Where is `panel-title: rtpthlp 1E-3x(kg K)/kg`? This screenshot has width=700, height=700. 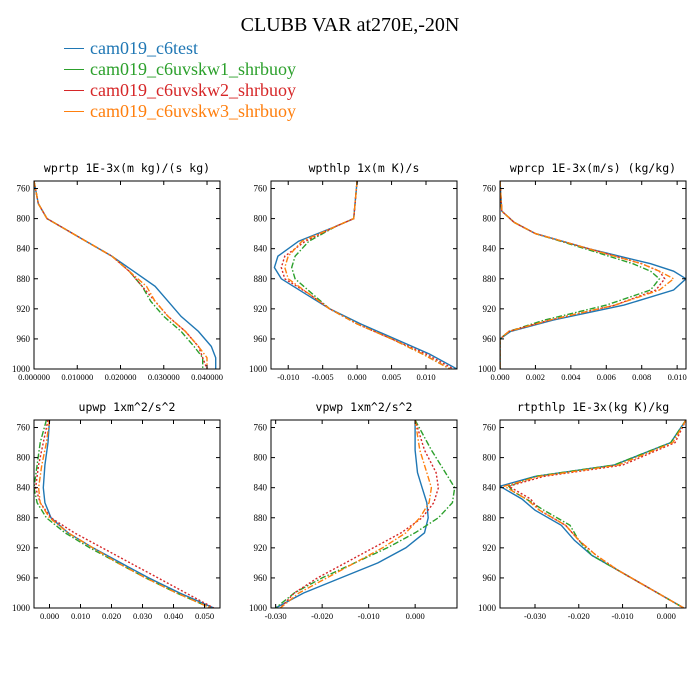 panel-title: rtpthlp 1E-3x(kg K)/kg is located at coordinates (593, 407).